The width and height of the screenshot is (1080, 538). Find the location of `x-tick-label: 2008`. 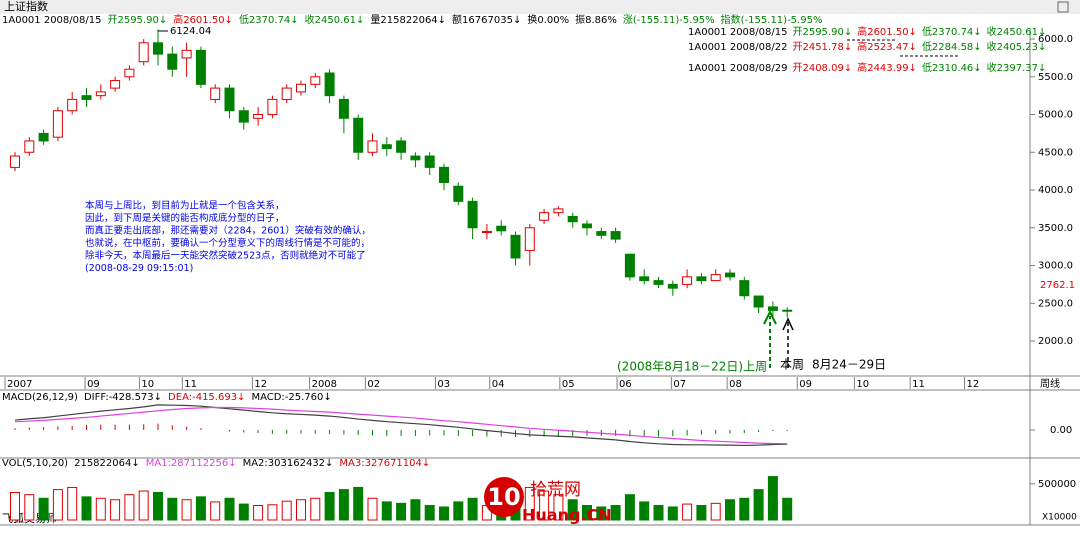

x-tick-label: 2008 is located at coordinates (324, 384).